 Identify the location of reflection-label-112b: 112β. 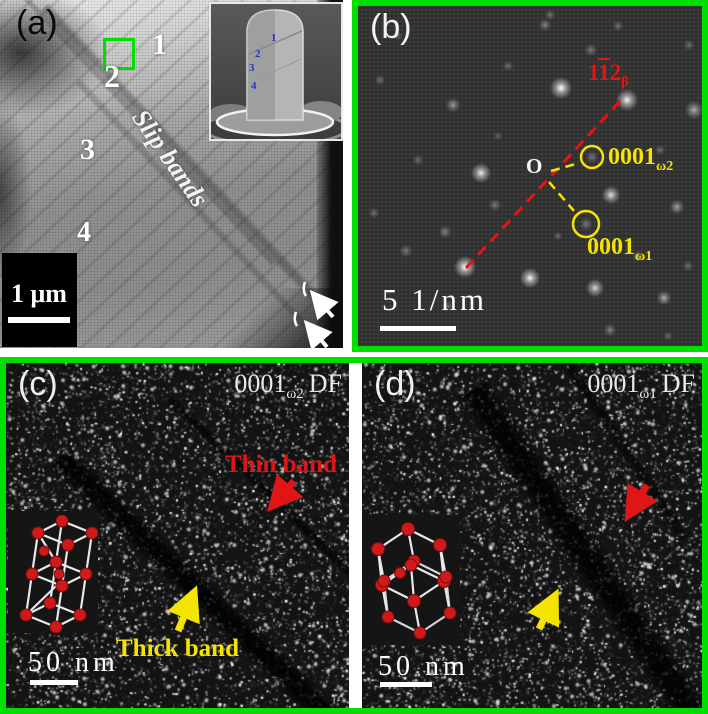
(608, 75).